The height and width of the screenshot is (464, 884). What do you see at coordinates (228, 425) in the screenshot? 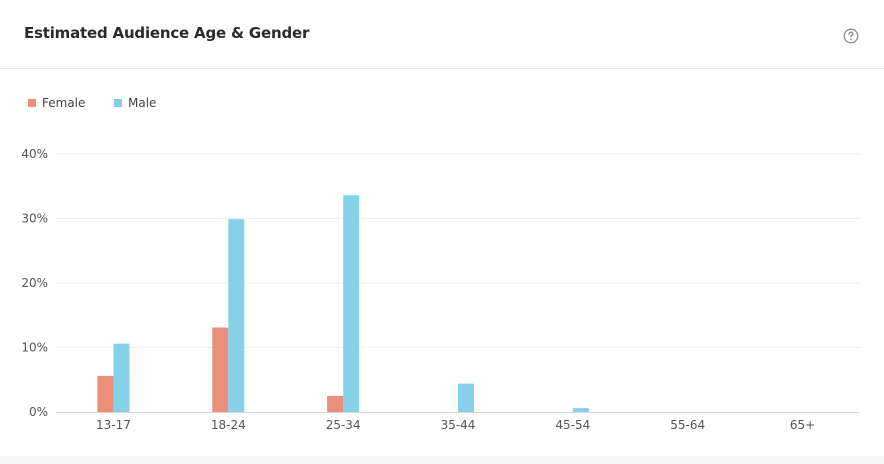
I see `x-tick-label: 18-24` at bounding box center [228, 425].